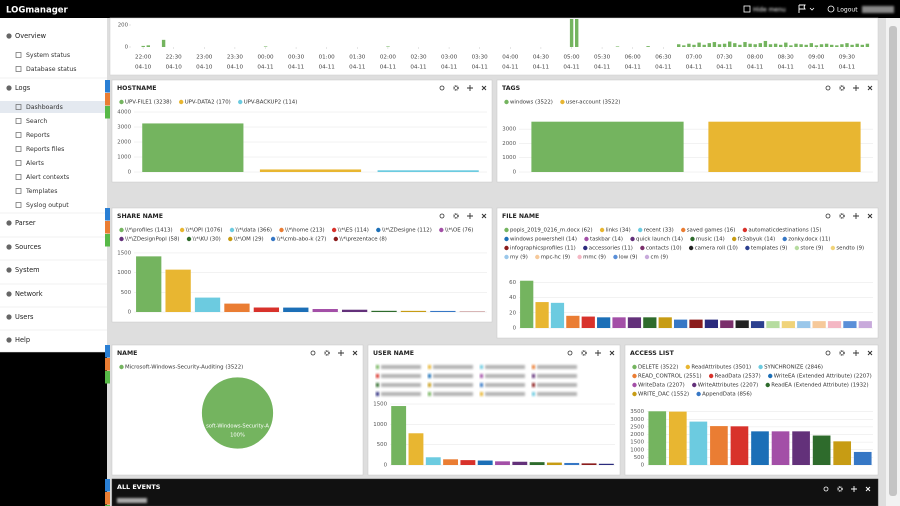 This screenshot has height=506, width=900. What do you see at coordinates (727, 395) in the screenshot?
I see `legend-label: AppendData (856)` at bounding box center [727, 395].